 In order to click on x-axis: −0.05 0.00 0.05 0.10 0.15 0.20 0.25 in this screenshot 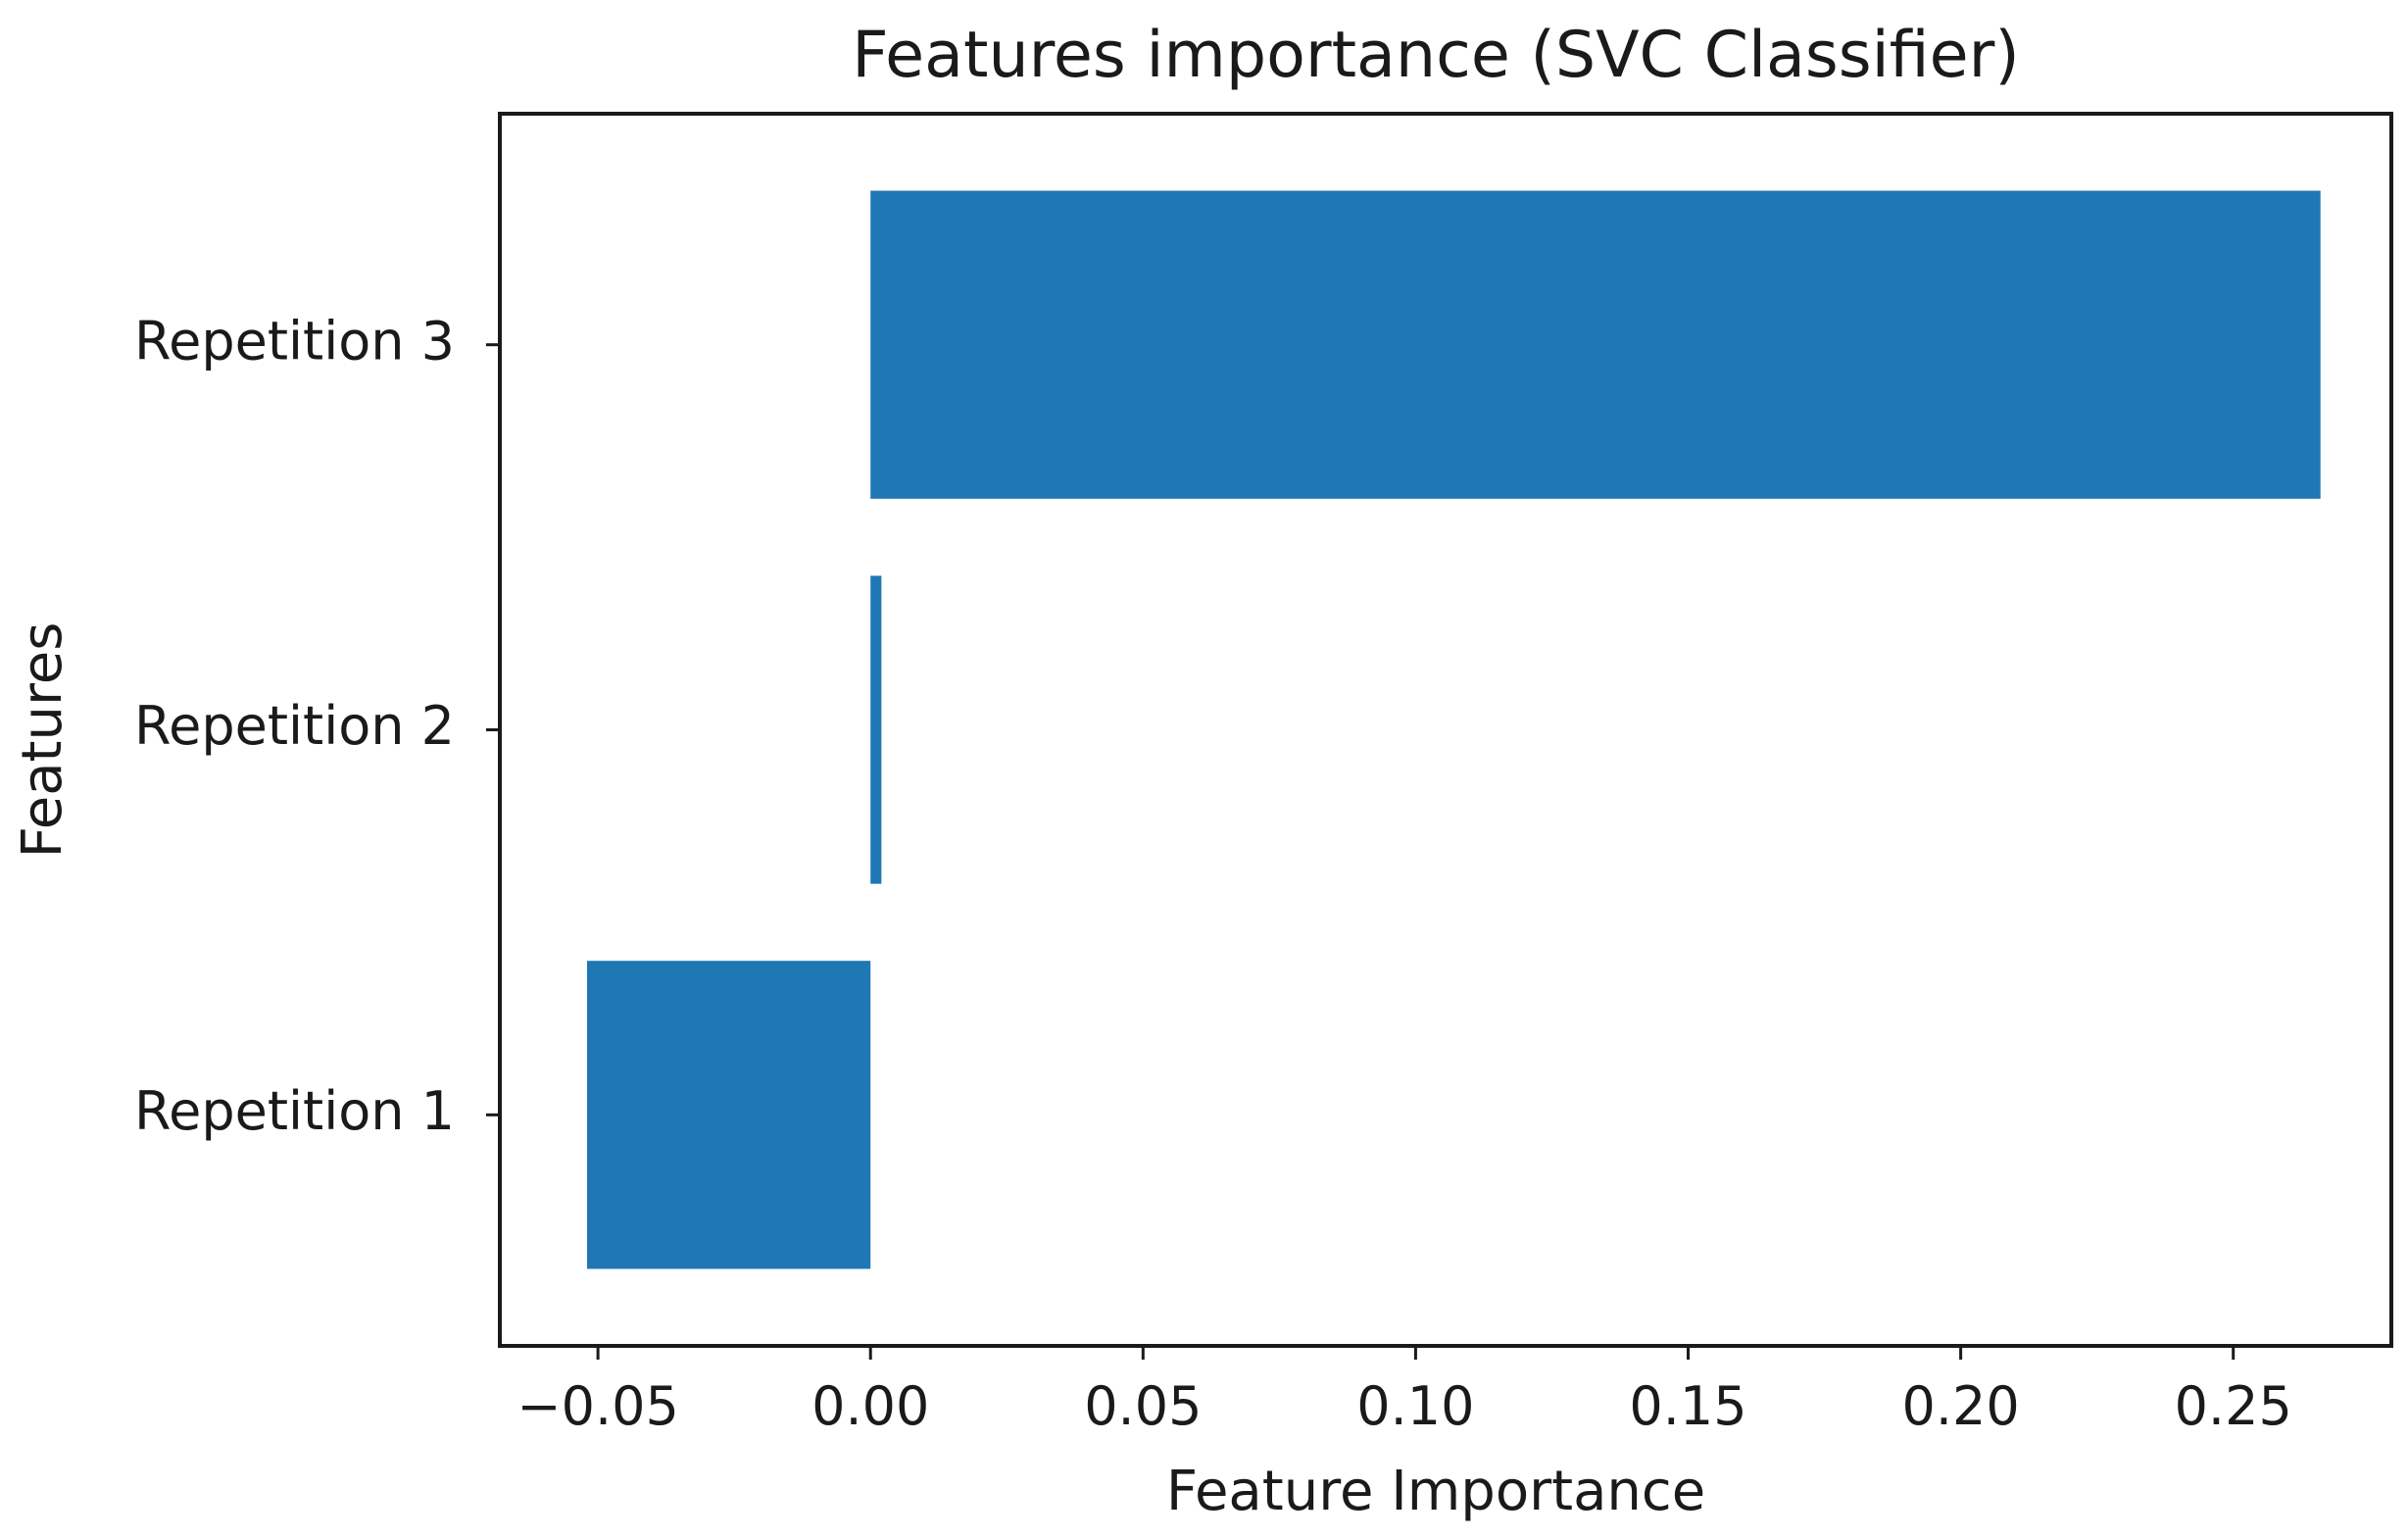, I will do `click(1404, 1392)`.